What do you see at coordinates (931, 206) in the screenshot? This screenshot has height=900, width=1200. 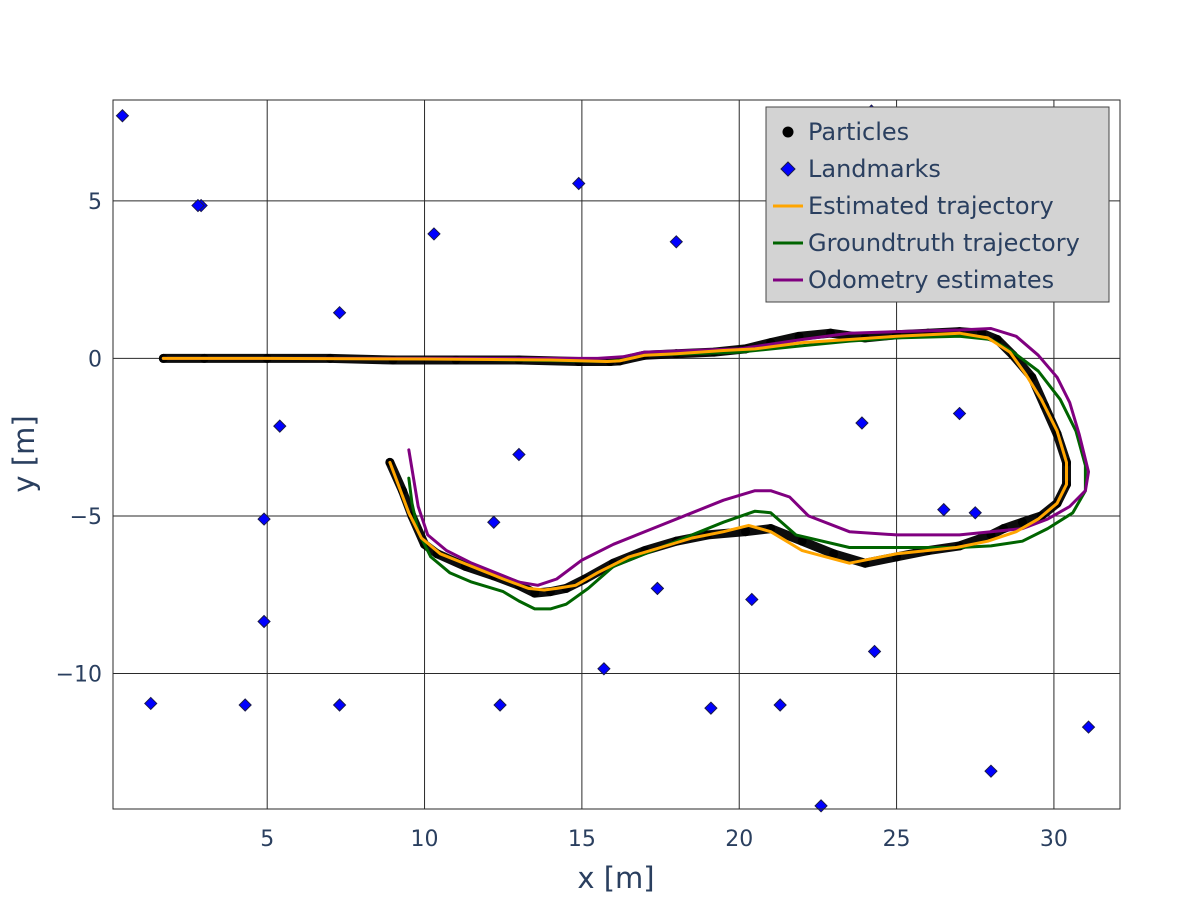 I see `legend-label: Estimated trajectory` at bounding box center [931, 206].